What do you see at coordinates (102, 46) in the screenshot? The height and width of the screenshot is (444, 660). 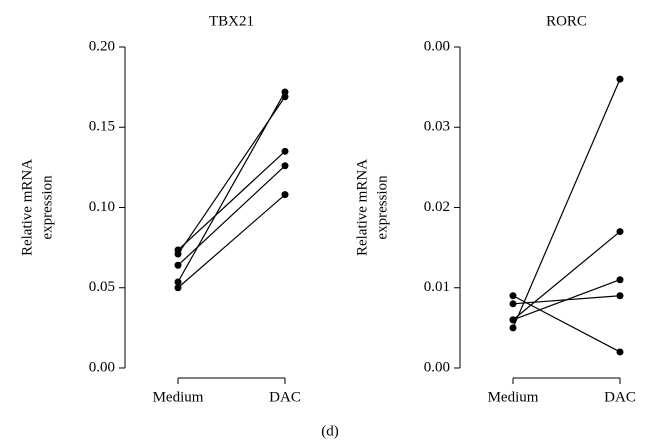 I see `y-tick-label: 0.20` at bounding box center [102, 46].